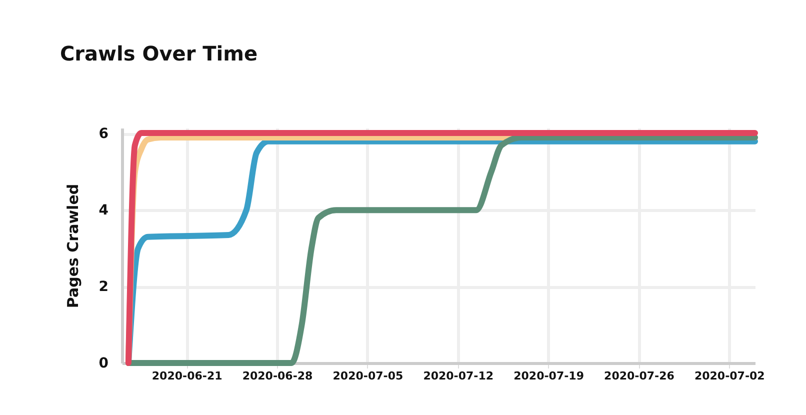 The image size is (806, 415). What do you see at coordinates (103, 134) in the screenshot?
I see `y-tick-label: 6` at bounding box center [103, 134].